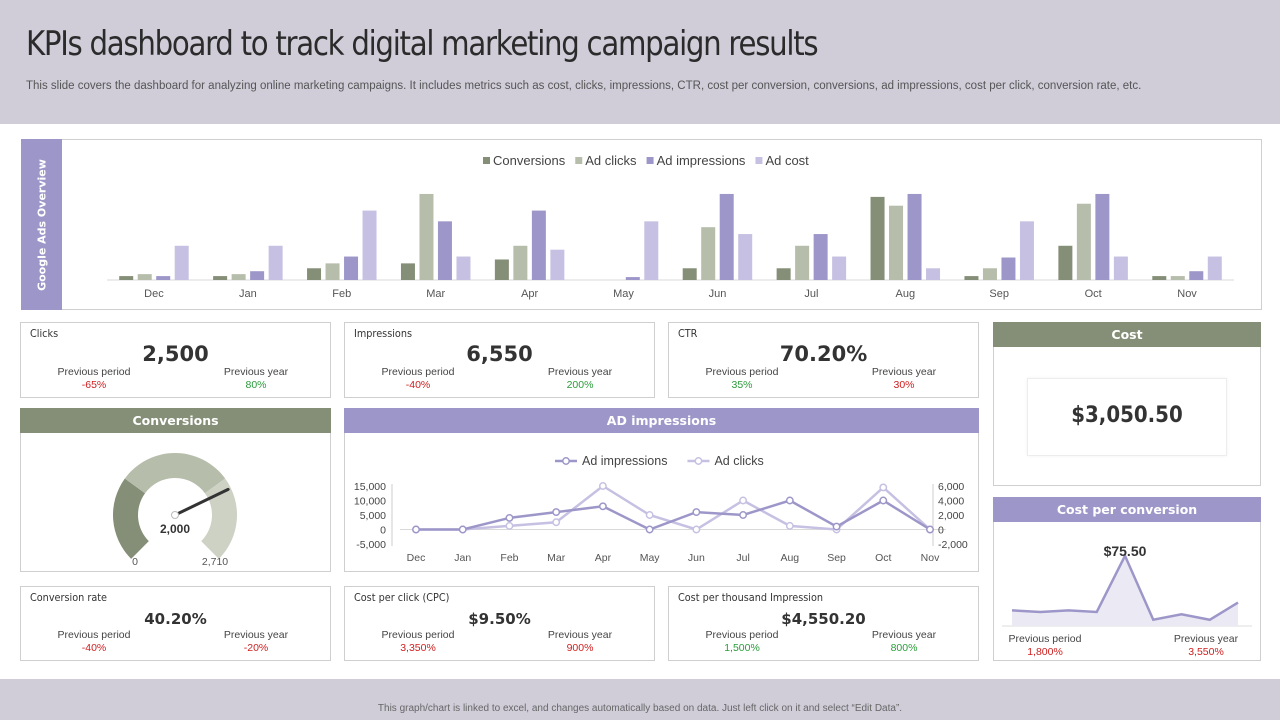 The image size is (1280, 720). Describe the element at coordinates (1045, 652) in the screenshot. I see `cpconv-prev-period-value: 1,800%` at that location.